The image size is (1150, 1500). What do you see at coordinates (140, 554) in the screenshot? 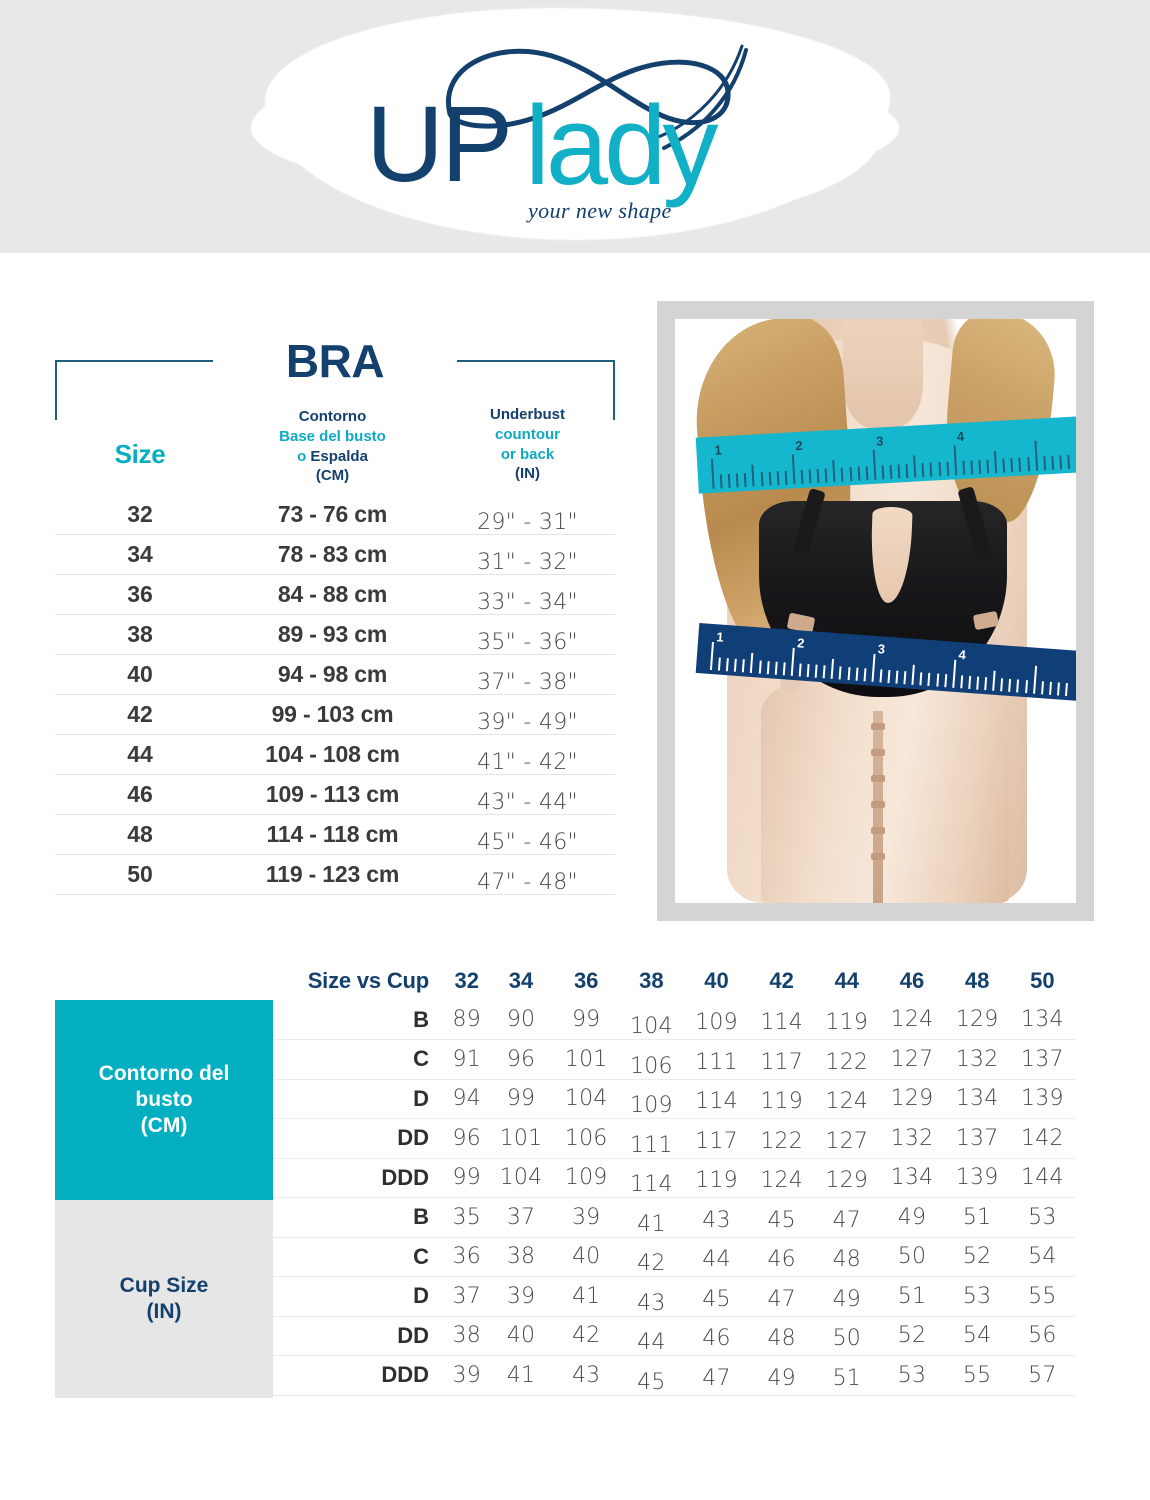
I see `bra-cell-size: 34` at bounding box center [140, 554].